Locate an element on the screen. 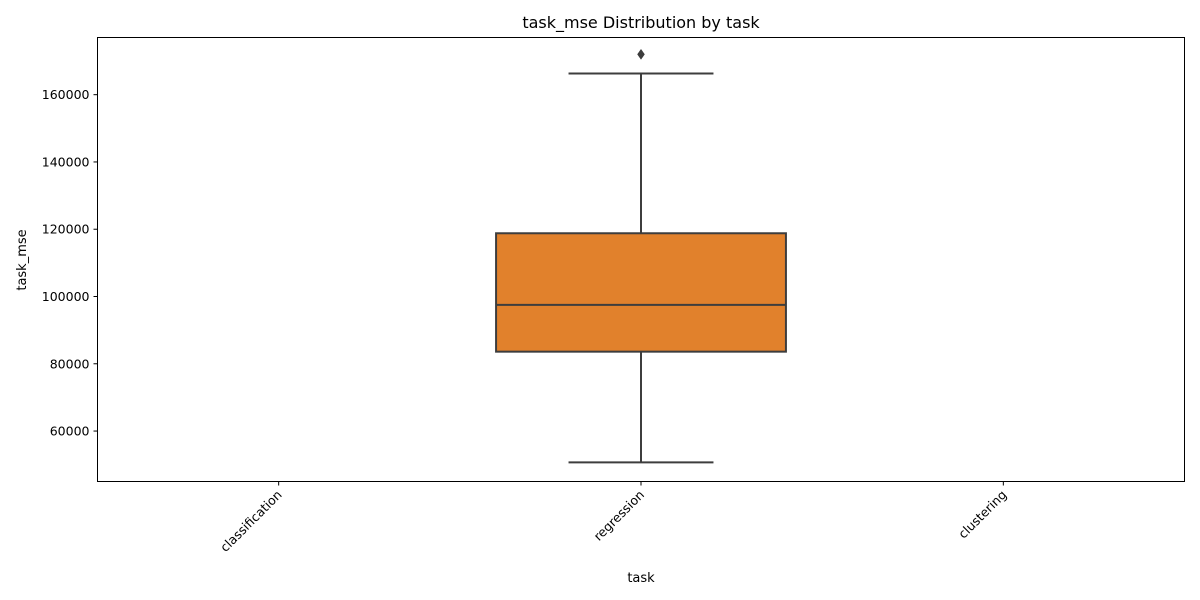  y-tick-label: 80000 is located at coordinates (70, 363).